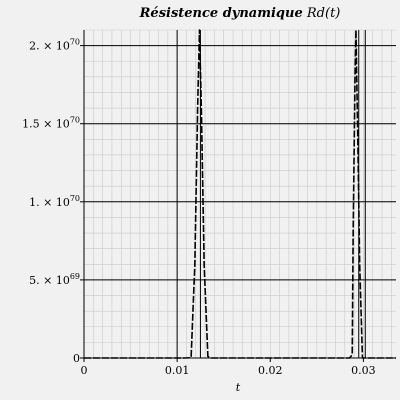  What do you see at coordinates (54, 201) in the screenshot?
I see `y-tick-label: 1. × 1070` at bounding box center [54, 201].